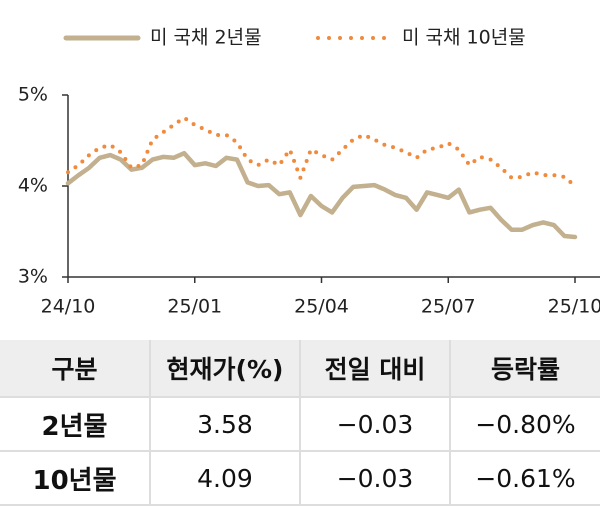 Image resolution: width=600 pixels, height=506 pixels. Describe the element at coordinates (33, 95) in the screenshot. I see `y-tick-label: 5%` at that location.